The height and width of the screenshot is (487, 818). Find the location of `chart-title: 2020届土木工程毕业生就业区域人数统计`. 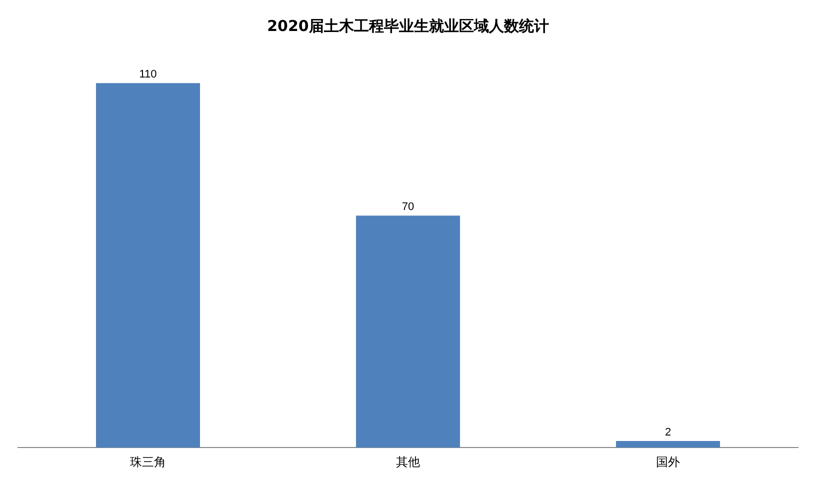

chart-title: 2020届土木工程毕业生就业区域人数统计 is located at coordinates (408, 25).